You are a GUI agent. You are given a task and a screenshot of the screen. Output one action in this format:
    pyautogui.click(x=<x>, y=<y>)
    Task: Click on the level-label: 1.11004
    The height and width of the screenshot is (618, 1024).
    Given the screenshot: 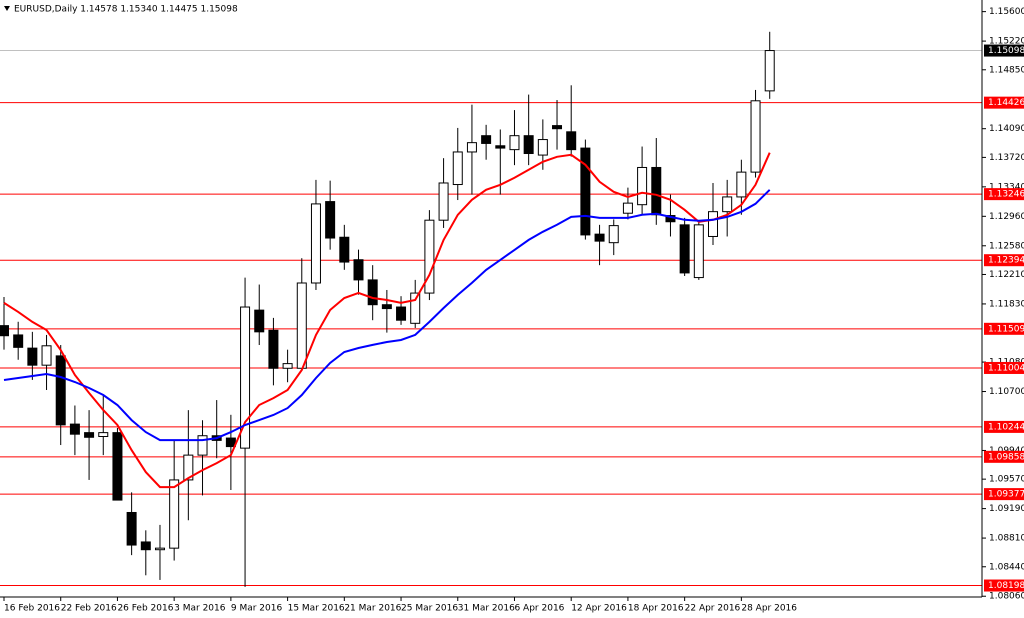 What is the action you would take?
    pyautogui.click(x=1006, y=368)
    